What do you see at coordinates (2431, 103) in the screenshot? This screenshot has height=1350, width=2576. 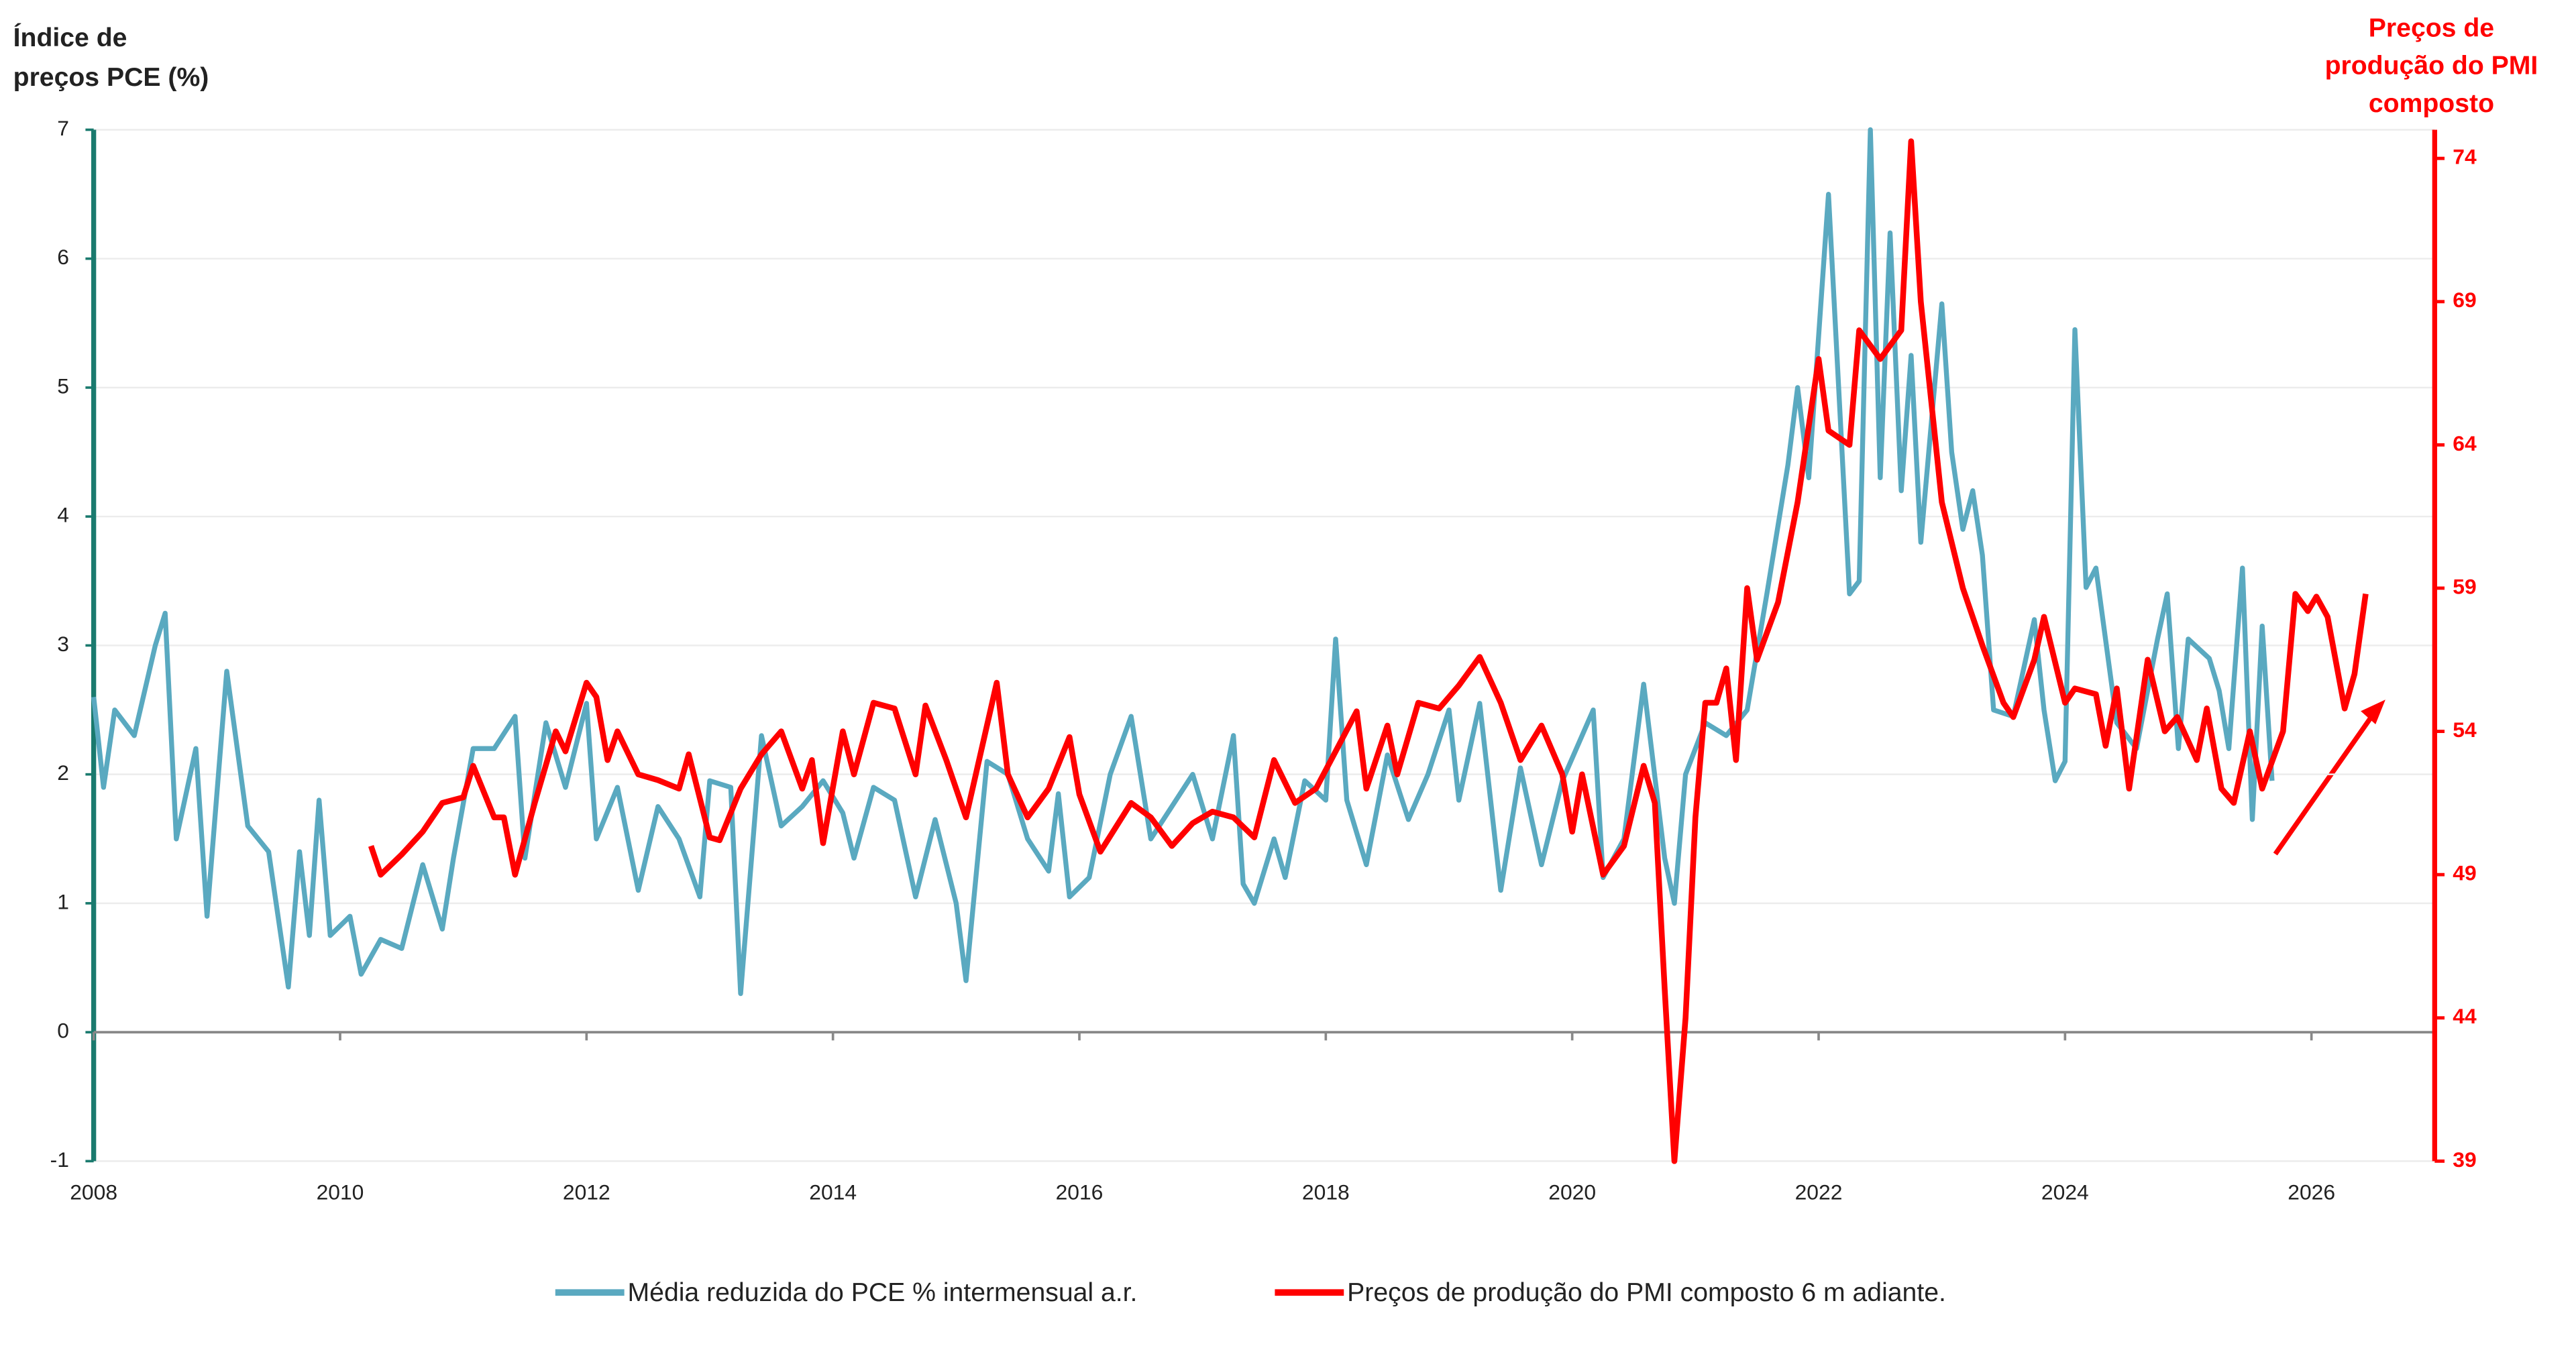 I see `y2-axis-title-line: composto` at bounding box center [2431, 103].